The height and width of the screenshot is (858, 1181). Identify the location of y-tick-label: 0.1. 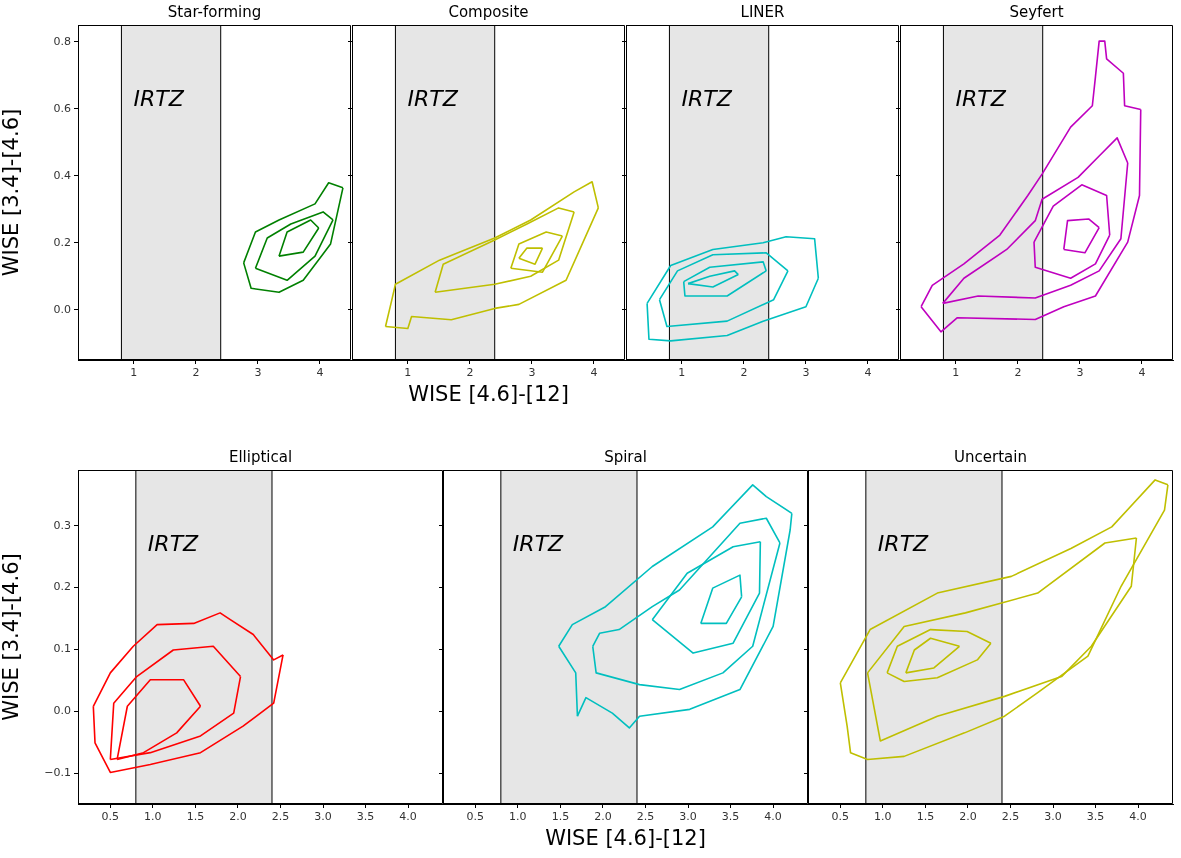
(62, 649).